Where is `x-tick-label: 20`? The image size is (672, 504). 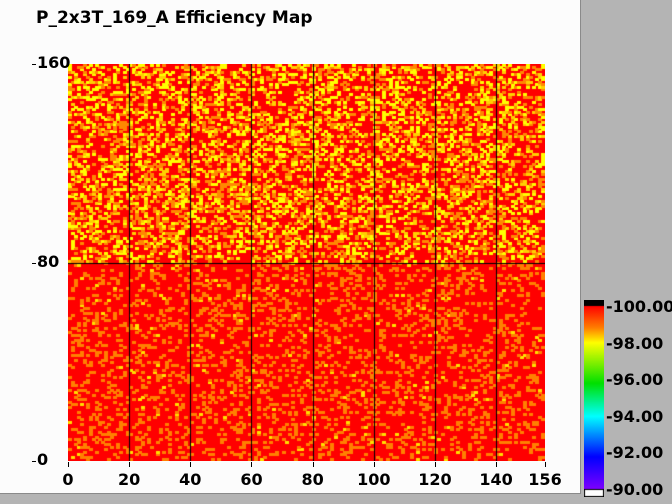 x-tick-label: 20 is located at coordinates (129, 479).